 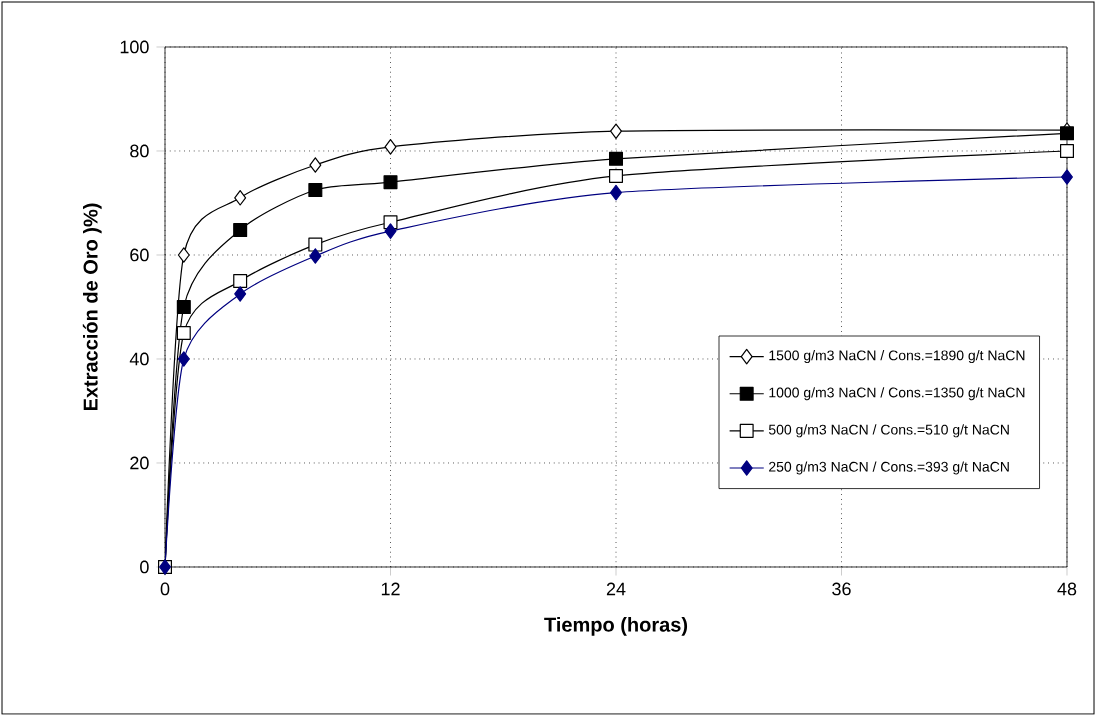 I want to click on legend-label: 250 g/m3 NaCN / Cons.=393 g/t NaCN, so click(x=889, y=468).